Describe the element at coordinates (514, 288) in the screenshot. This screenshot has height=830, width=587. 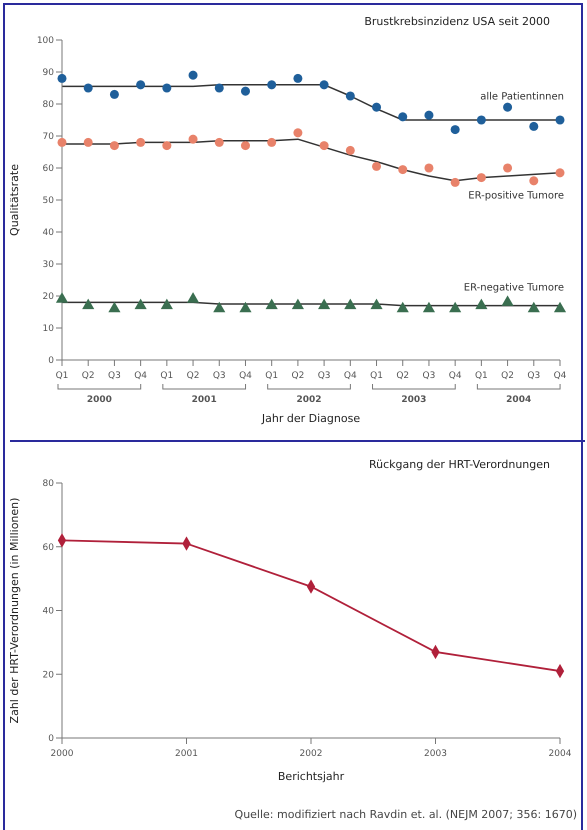
I see `series-label: ER-negative Tumore` at that location.